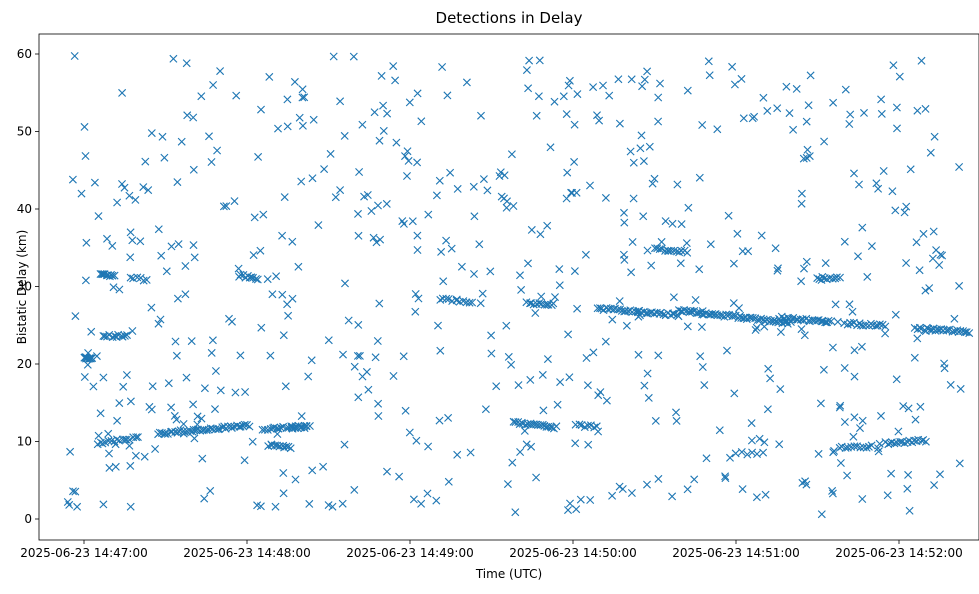  I want to click on y-tick-label: 60, so click(24, 54).